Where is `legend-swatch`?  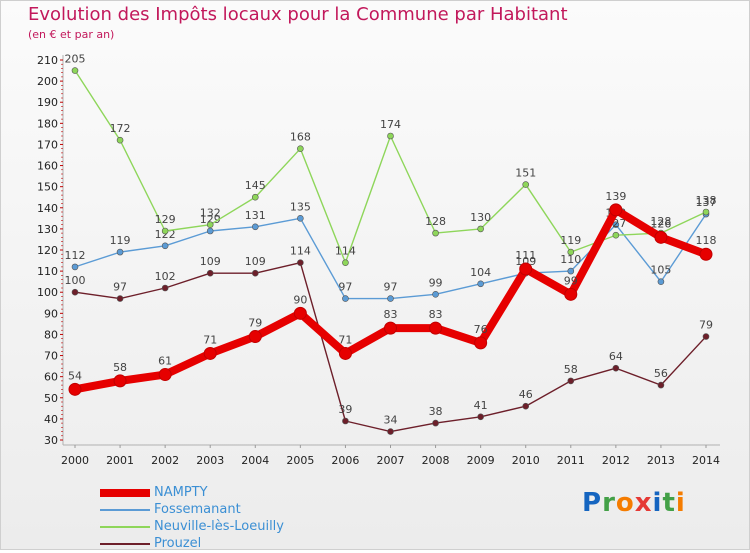
legend-swatch is located at coordinates (125, 527).